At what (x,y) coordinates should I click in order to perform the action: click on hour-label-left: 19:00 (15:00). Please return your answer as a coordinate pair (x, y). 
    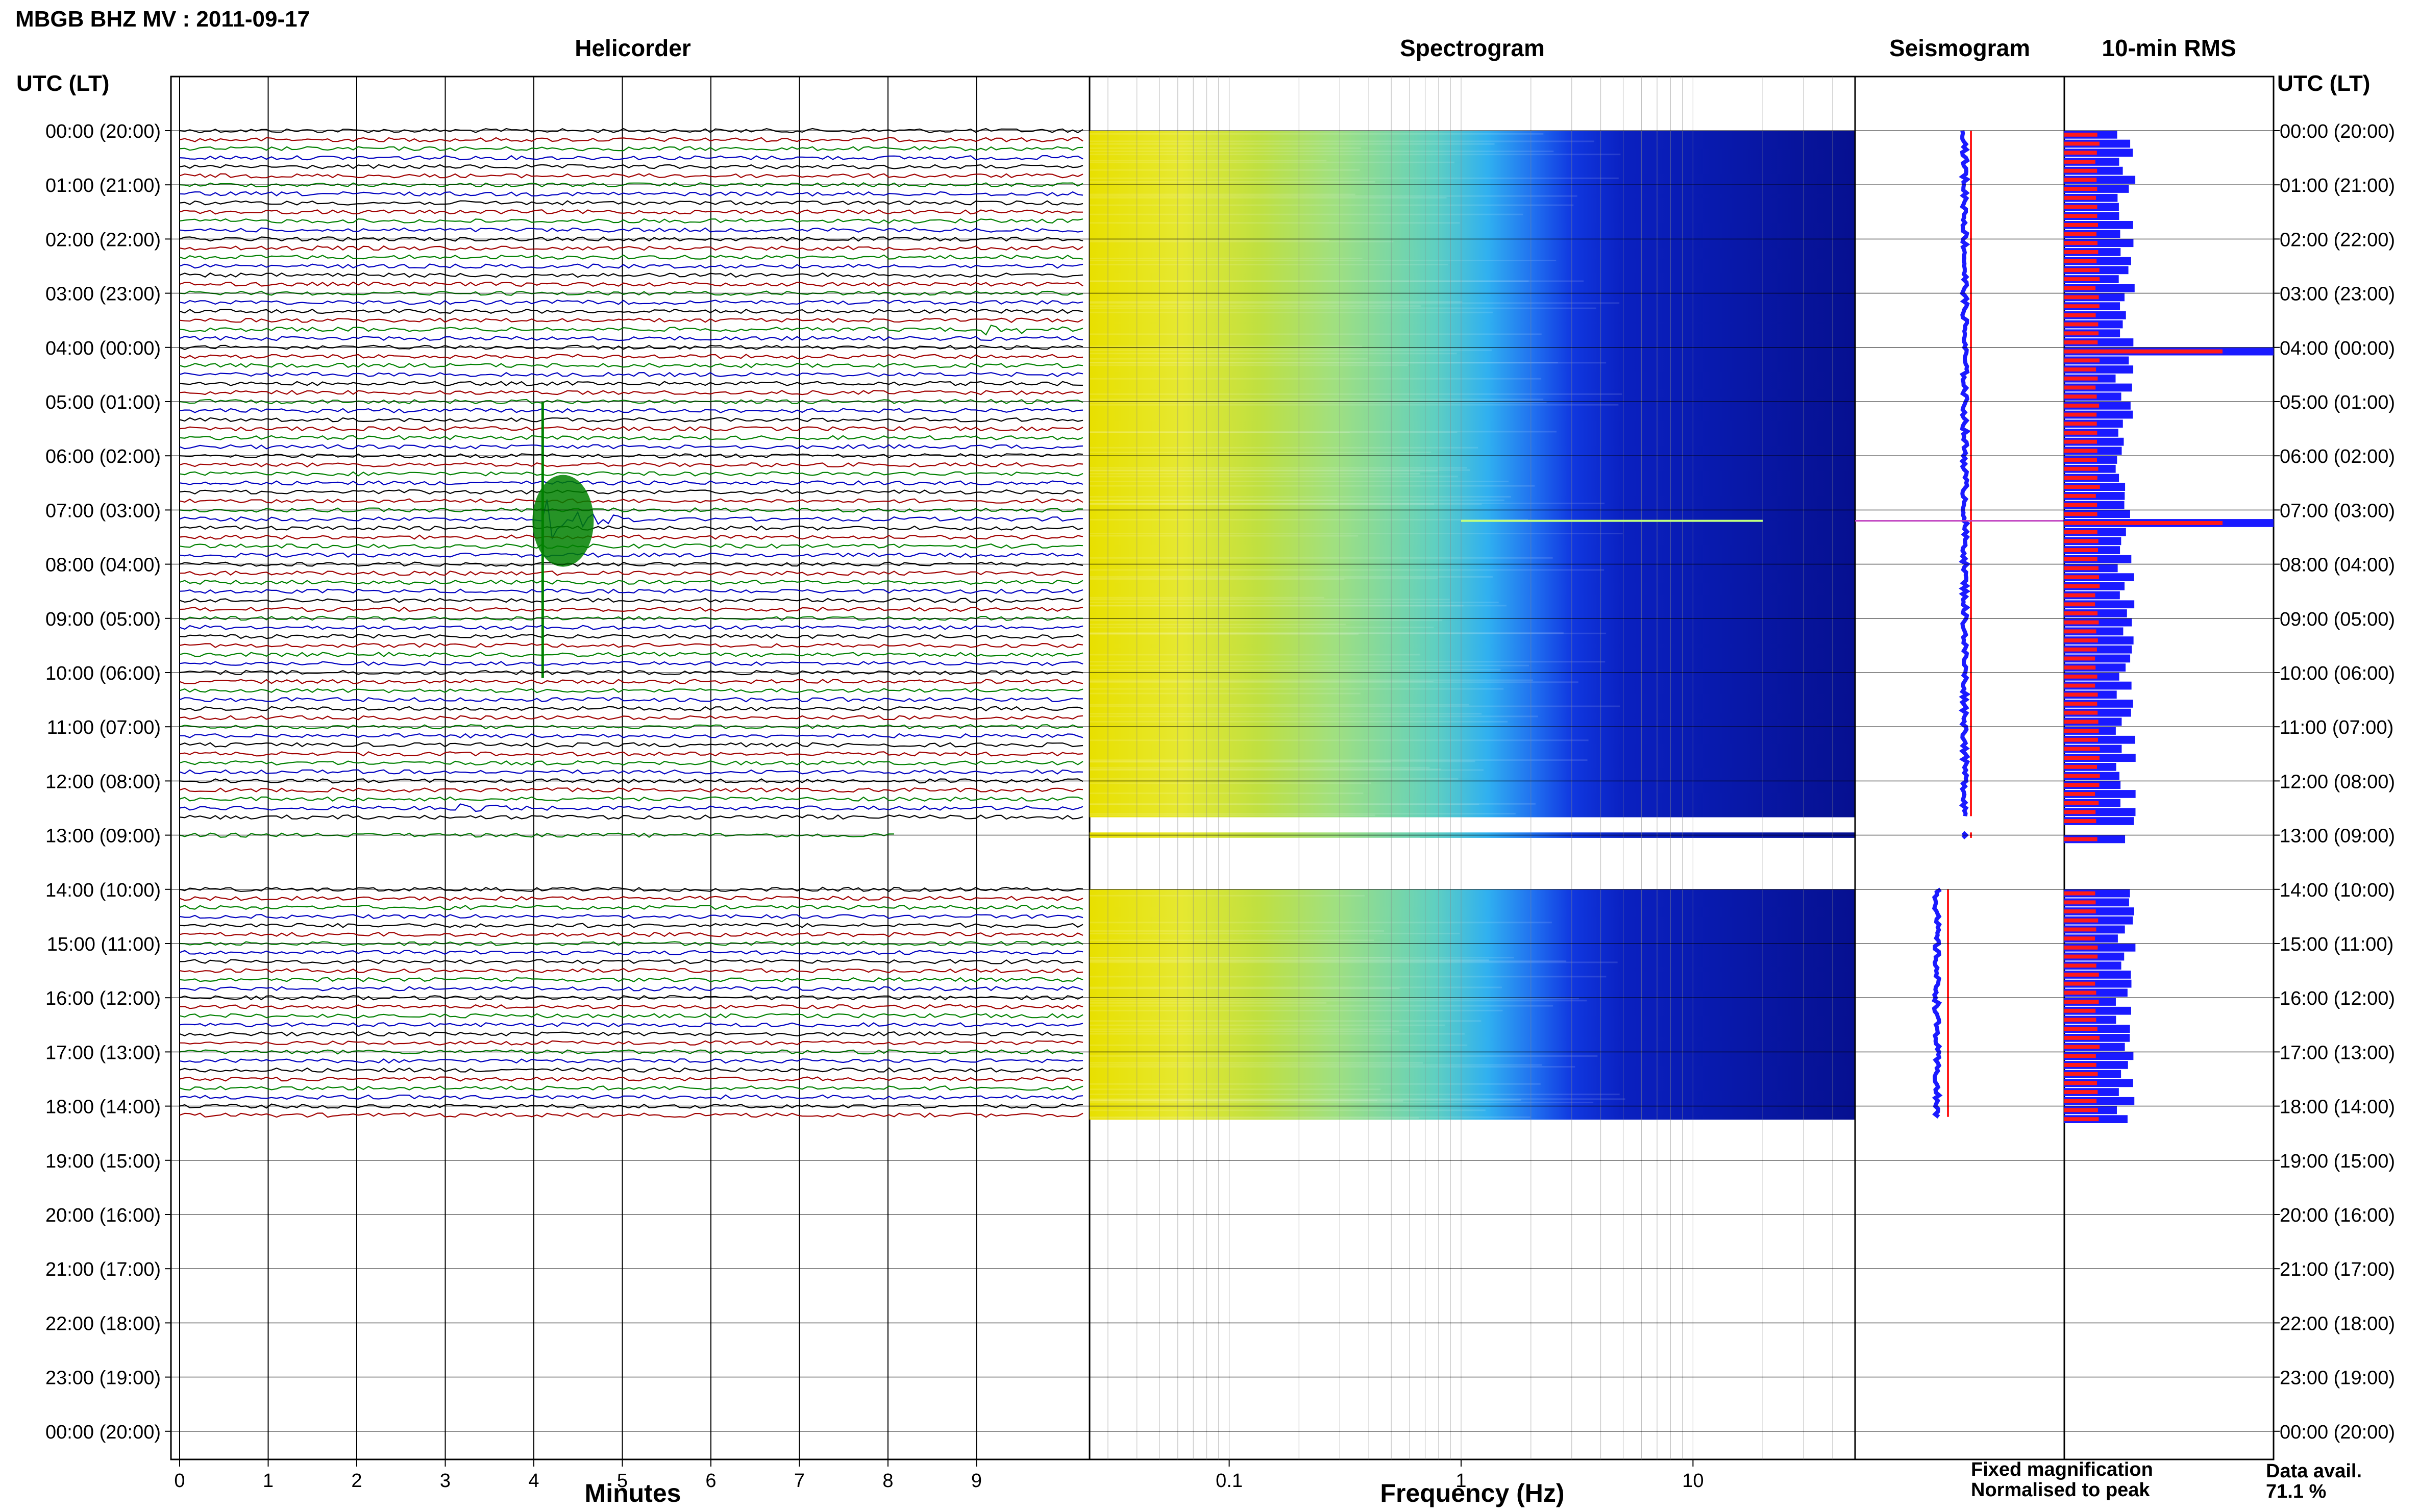
    Looking at the image, I should click on (103, 1161).